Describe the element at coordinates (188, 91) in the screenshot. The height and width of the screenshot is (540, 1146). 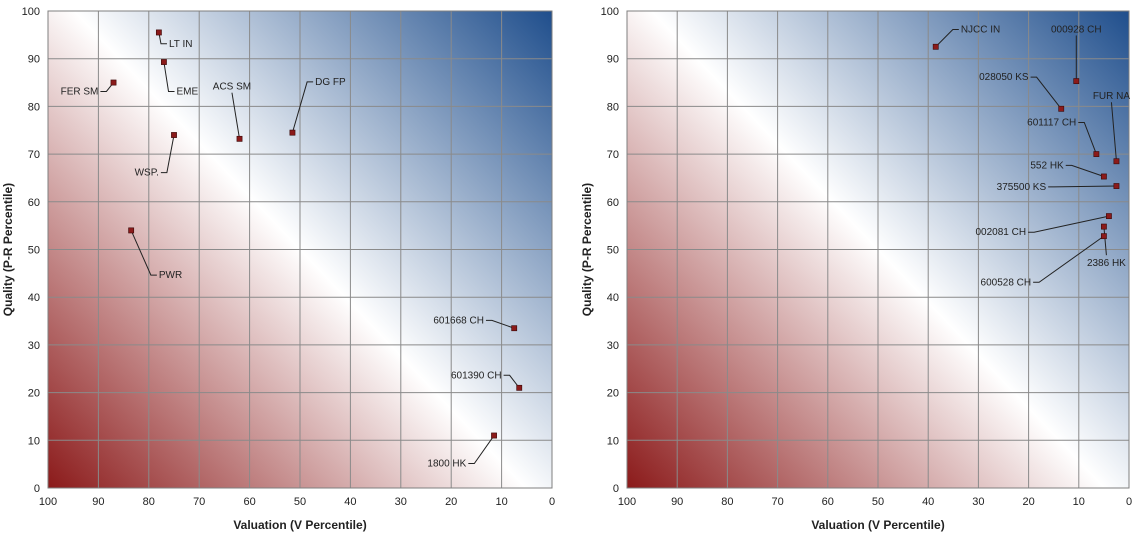
I see `point-label-eme: EME` at that location.